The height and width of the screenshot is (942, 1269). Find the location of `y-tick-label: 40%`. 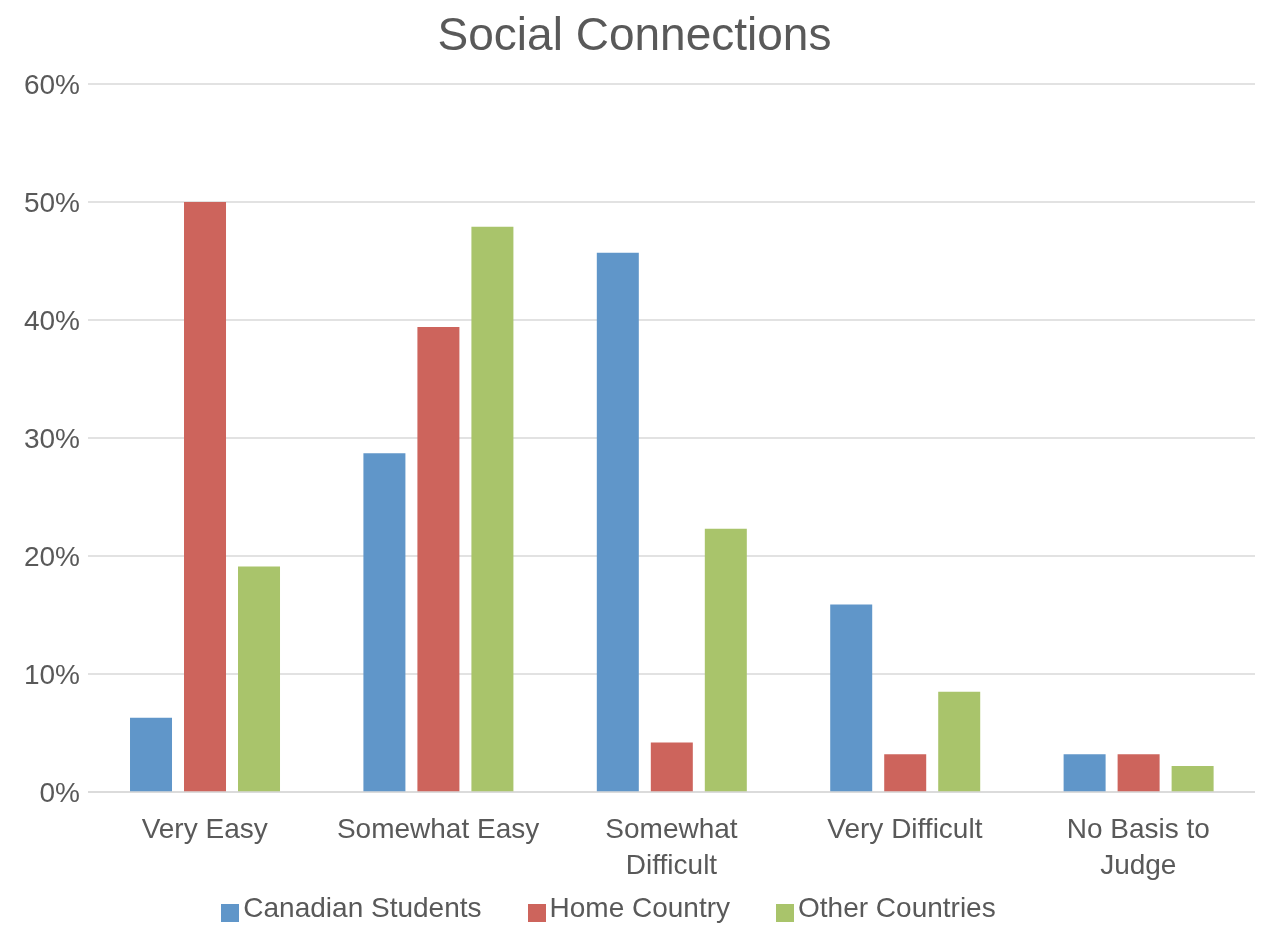

y-tick-label: 40% is located at coordinates (51, 320).